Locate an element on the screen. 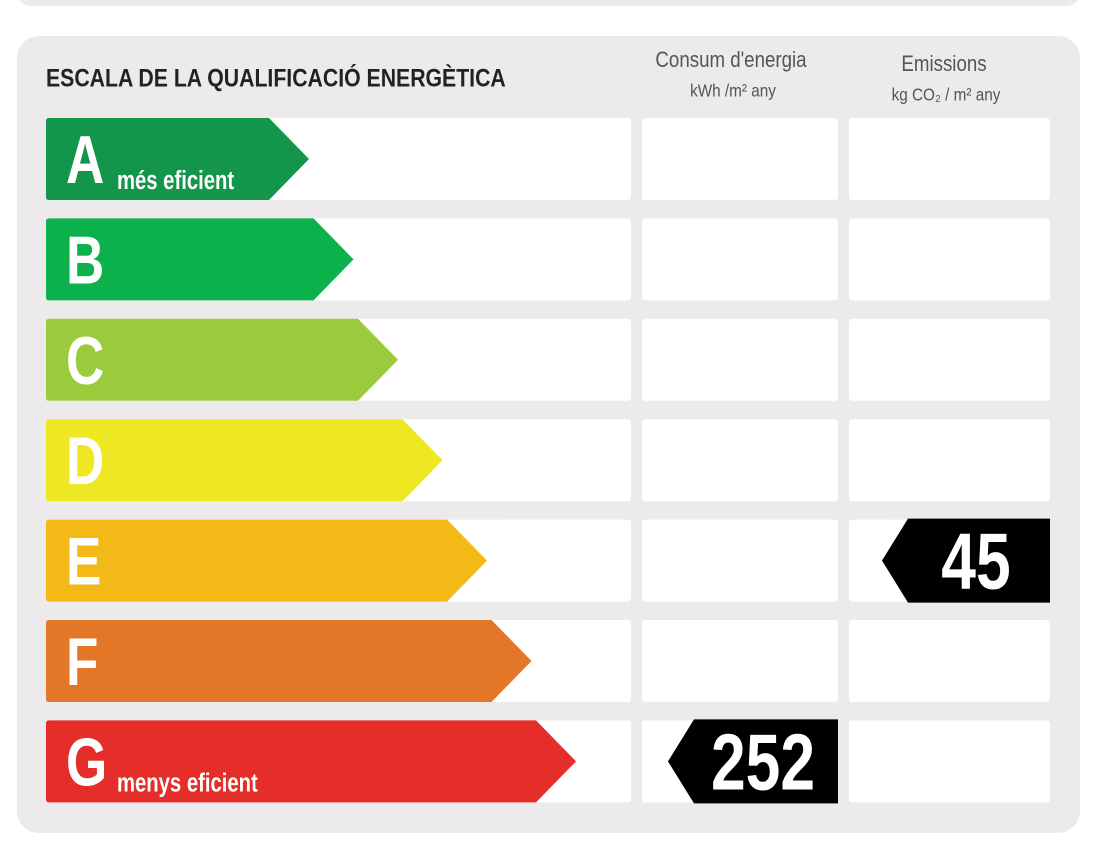  emissions-title: Emissions is located at coordinates (943, 64).